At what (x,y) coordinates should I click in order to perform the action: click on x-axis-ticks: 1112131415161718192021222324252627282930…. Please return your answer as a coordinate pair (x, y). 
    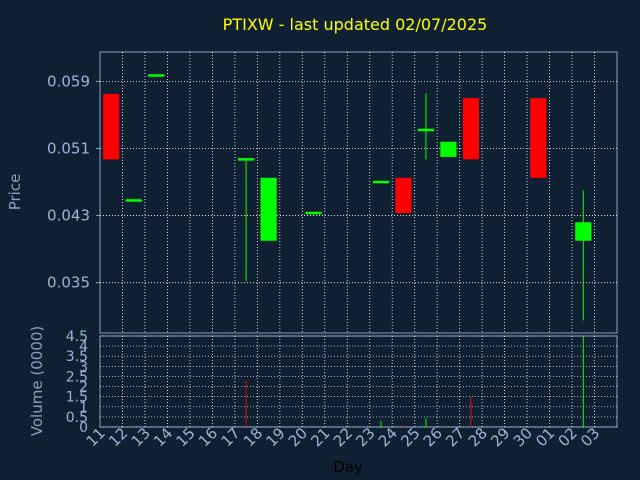
    Looking at the image, I should click on (343, 437).